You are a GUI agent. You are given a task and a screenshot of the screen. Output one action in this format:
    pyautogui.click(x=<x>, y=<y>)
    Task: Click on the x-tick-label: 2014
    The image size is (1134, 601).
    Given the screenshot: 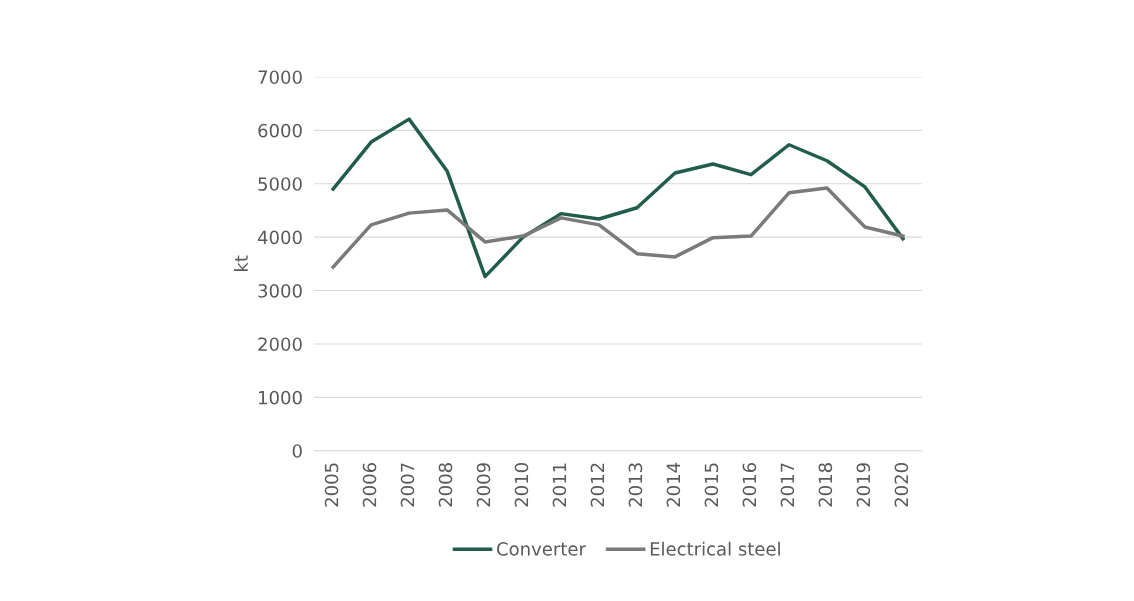 What is the action you would take?
    pyautogui.click(x=673, y=484)
    